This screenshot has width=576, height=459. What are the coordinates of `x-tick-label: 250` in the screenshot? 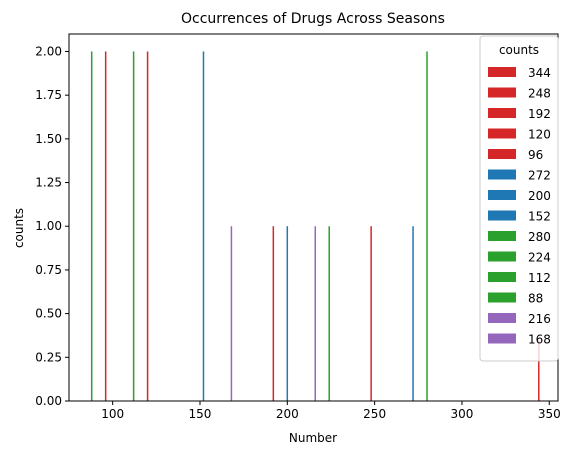 It's located at (374, 414).